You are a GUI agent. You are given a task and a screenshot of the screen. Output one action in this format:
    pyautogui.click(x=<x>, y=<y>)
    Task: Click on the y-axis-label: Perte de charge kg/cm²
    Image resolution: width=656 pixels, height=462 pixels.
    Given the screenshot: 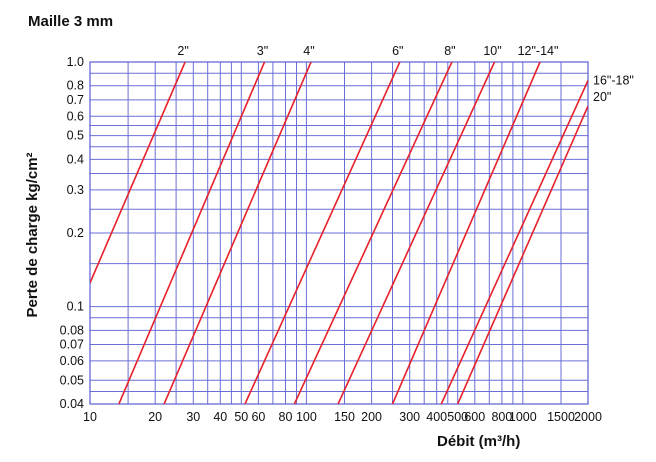 What is the action you would take?
    pyautogui.click(x=32, y=234)
    